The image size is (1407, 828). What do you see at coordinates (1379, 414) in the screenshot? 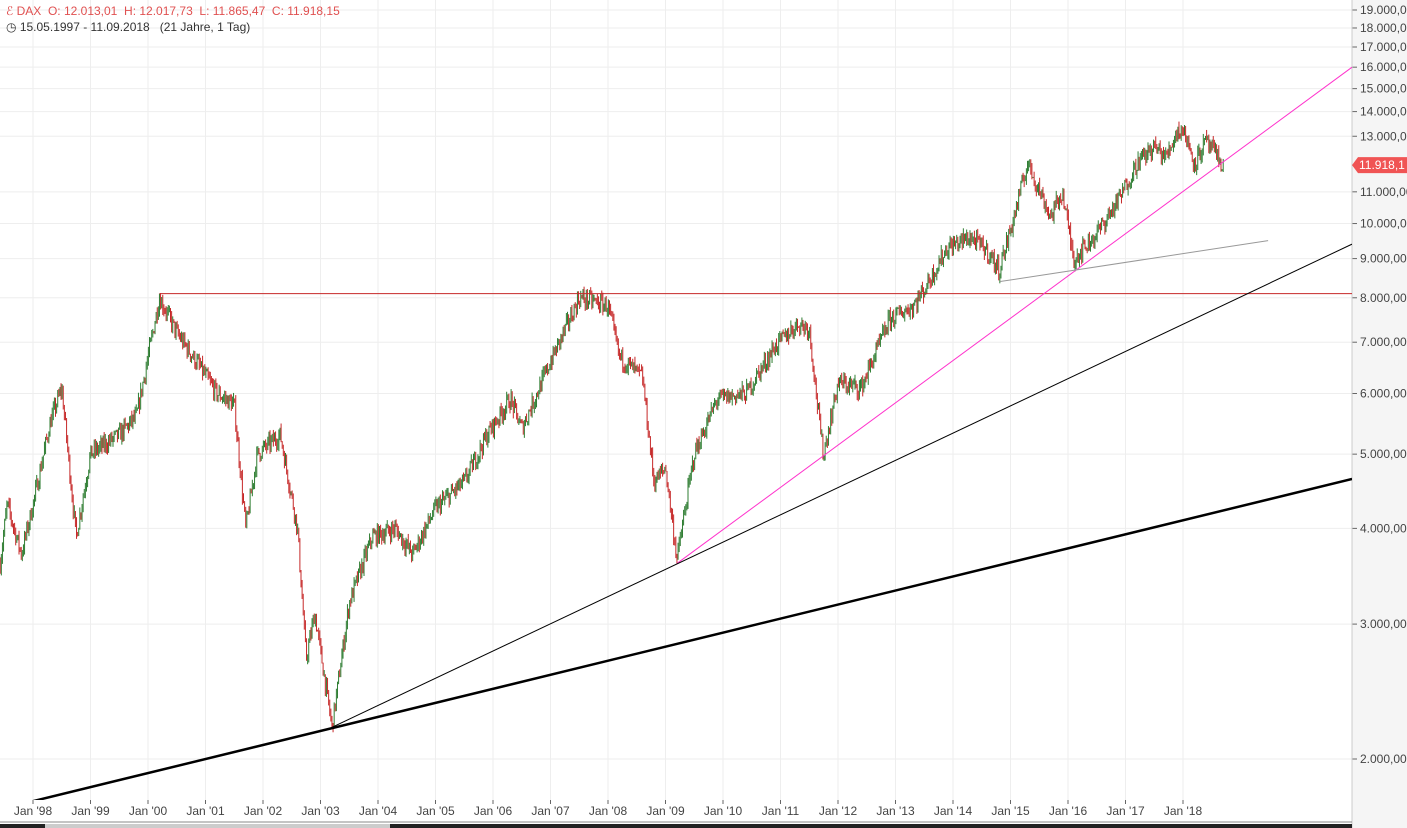
I see `price-axis-background` at bounding box center [1379, 414].